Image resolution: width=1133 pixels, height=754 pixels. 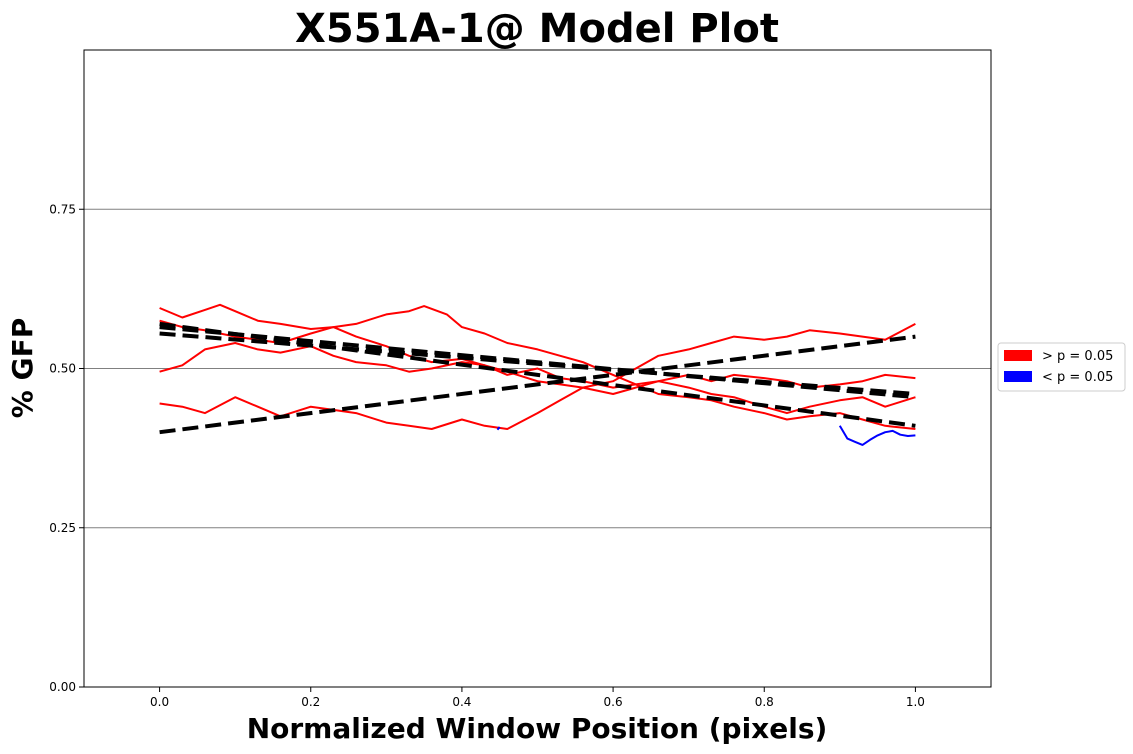 I want to click on y-tick-label: 0.50, so click(x=62, y=369).